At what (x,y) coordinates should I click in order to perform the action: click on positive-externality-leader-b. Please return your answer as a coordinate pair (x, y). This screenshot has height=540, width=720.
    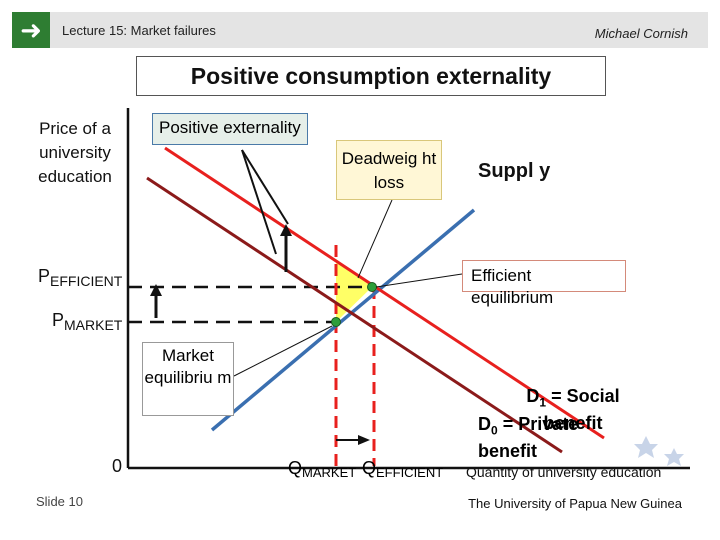
    Looking at the image, I should click on (265, 187).